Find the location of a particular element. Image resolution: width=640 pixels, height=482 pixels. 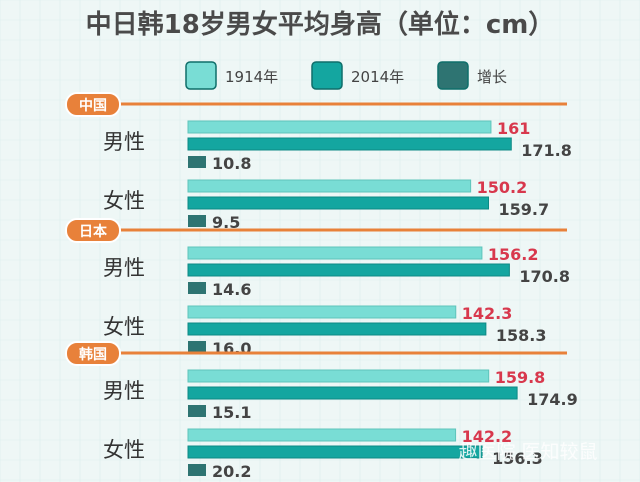

country-tag-label: 日本 is located at coordinates (93, 231).